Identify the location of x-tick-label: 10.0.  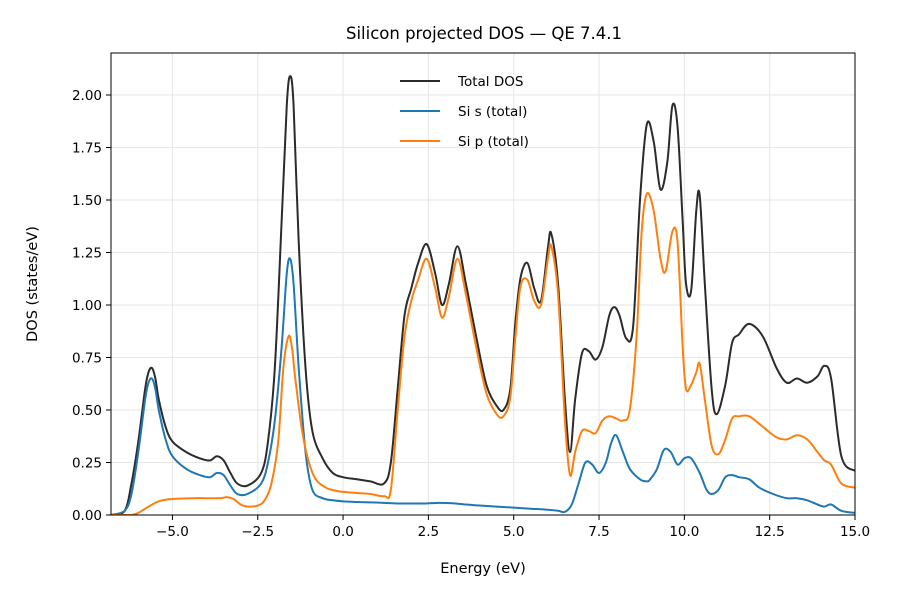
(684, 532).